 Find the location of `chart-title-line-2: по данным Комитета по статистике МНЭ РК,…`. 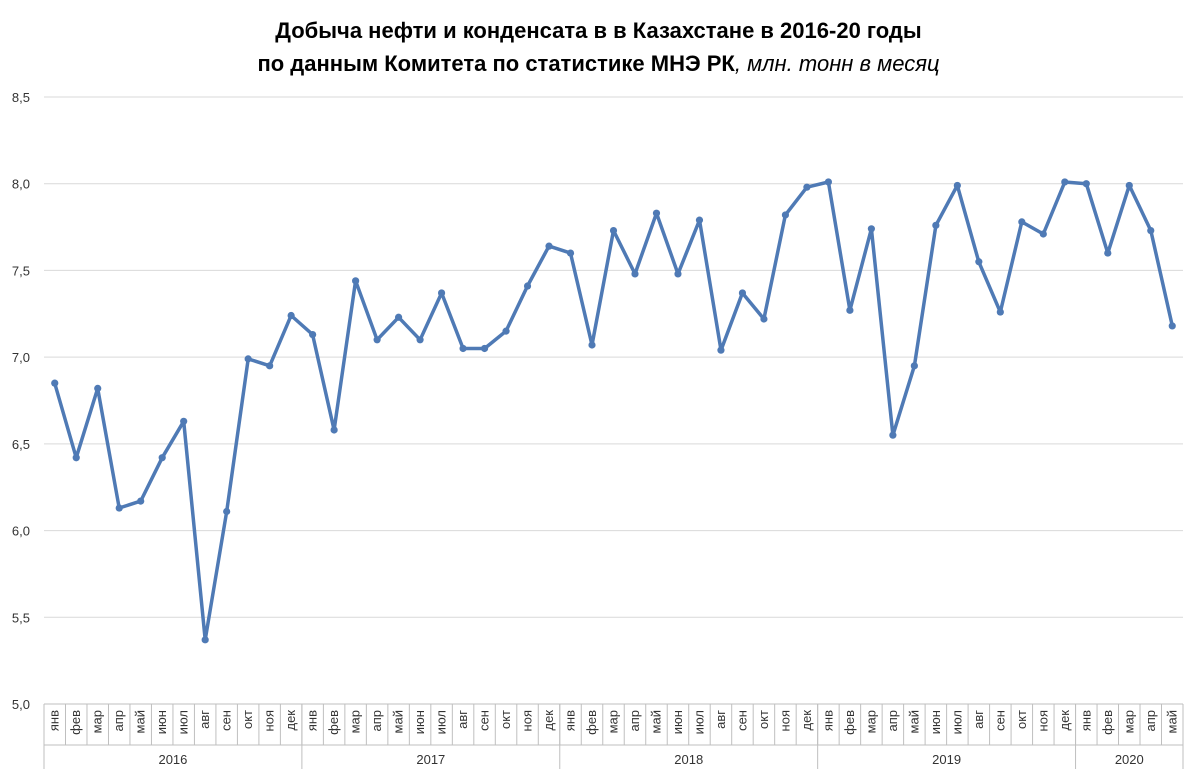

chart-title-line-2: по данным Комитета по статистике МНЭ РК,… is located at coordinates (598, 63).